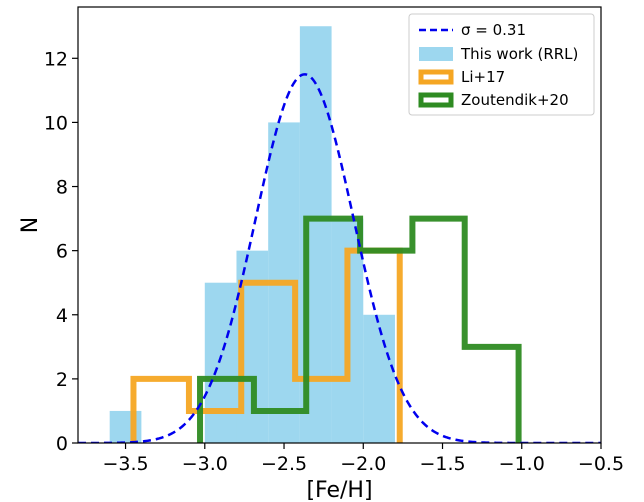 This screenshot has height=502, width=644. What do you see at coordinates (436, 54) in the screenshot?
I see `legend-rrl-swatch` at bounding box center [436, 54].